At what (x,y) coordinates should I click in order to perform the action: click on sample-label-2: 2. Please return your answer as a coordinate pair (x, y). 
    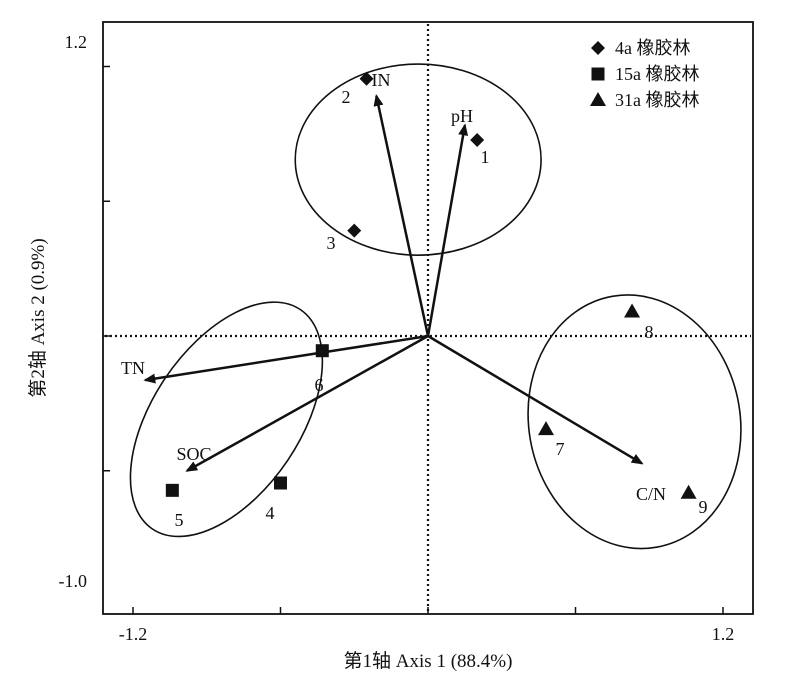
    Looking at the image, I should click on (346, 97).